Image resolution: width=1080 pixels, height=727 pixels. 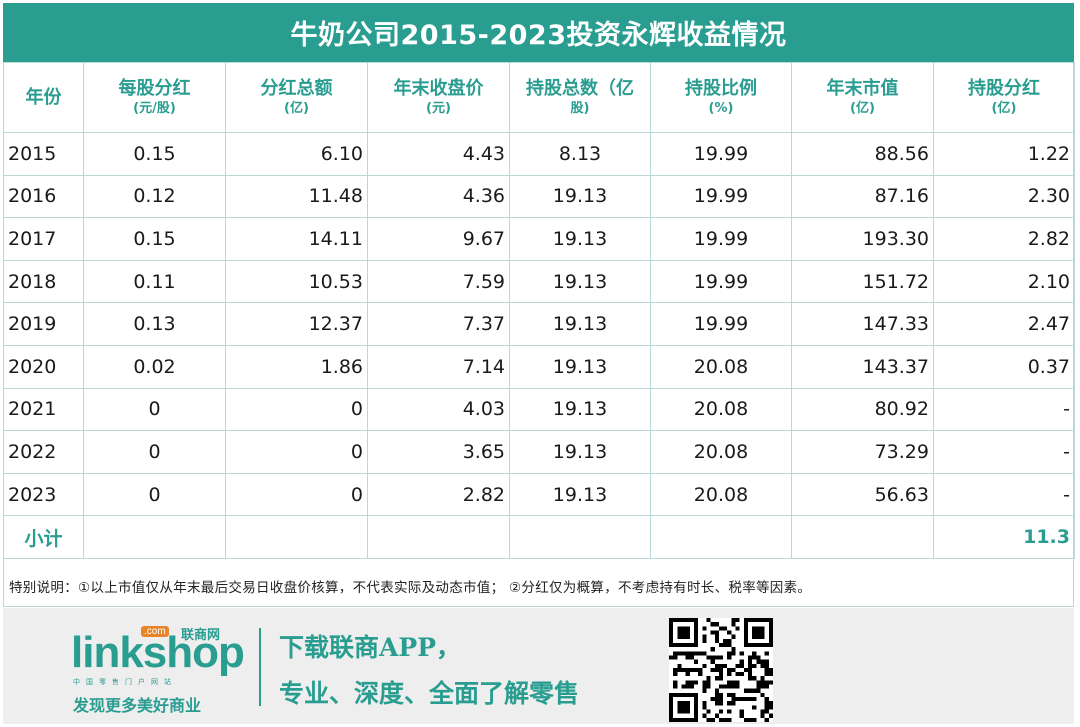 I want to click on table-cell: 14.11, so click(x=296, y=239).